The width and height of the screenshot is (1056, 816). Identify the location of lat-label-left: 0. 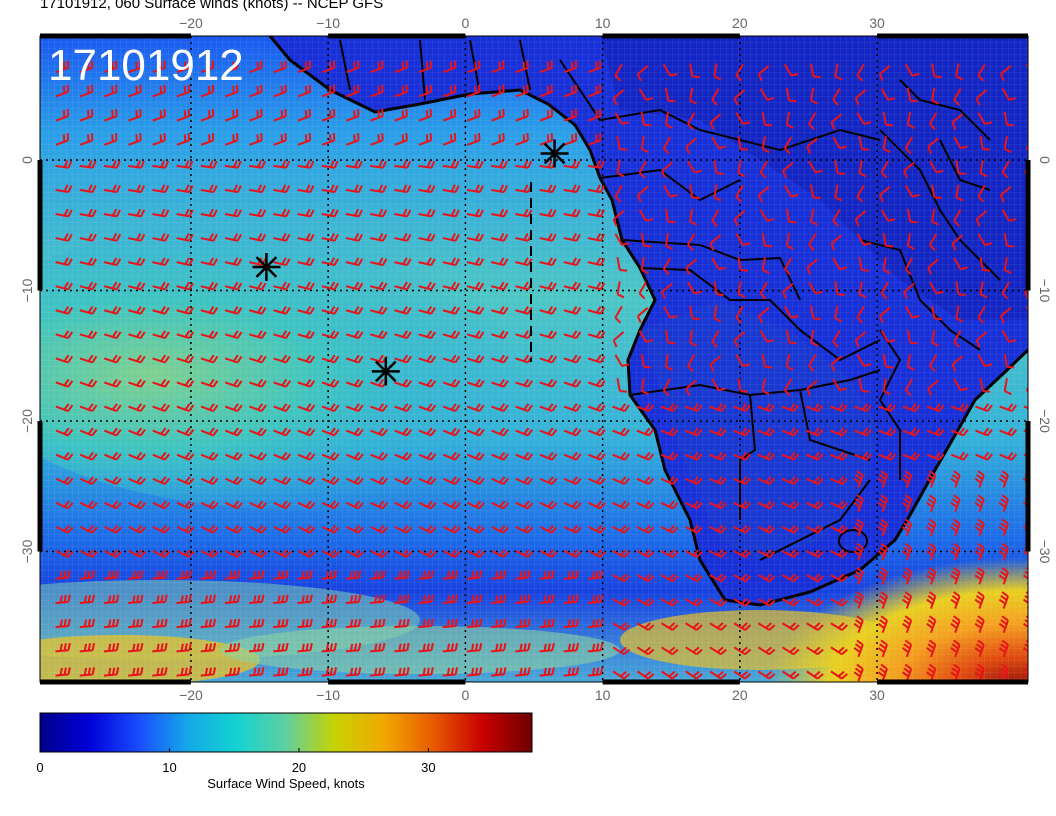
(27, 160).